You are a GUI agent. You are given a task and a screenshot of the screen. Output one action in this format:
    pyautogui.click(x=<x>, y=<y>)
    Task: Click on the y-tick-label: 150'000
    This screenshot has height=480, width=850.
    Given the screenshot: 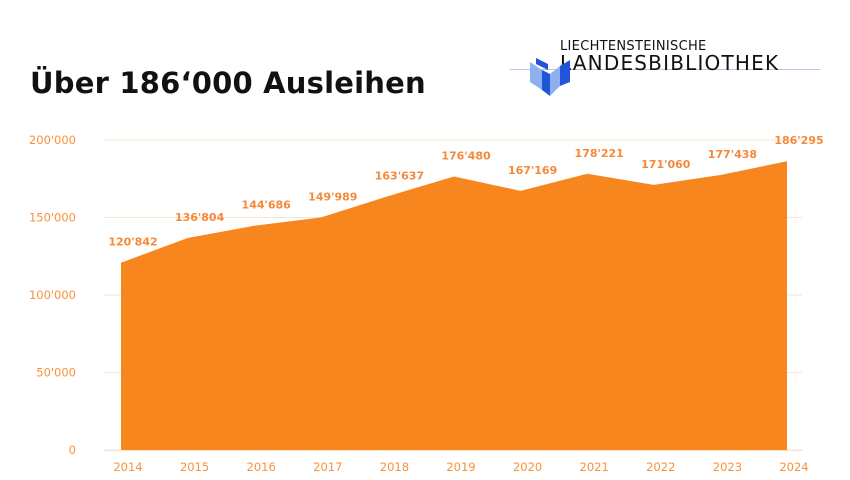 What is the action you would take?
    pyautogui.click(x=52, y=218)
    